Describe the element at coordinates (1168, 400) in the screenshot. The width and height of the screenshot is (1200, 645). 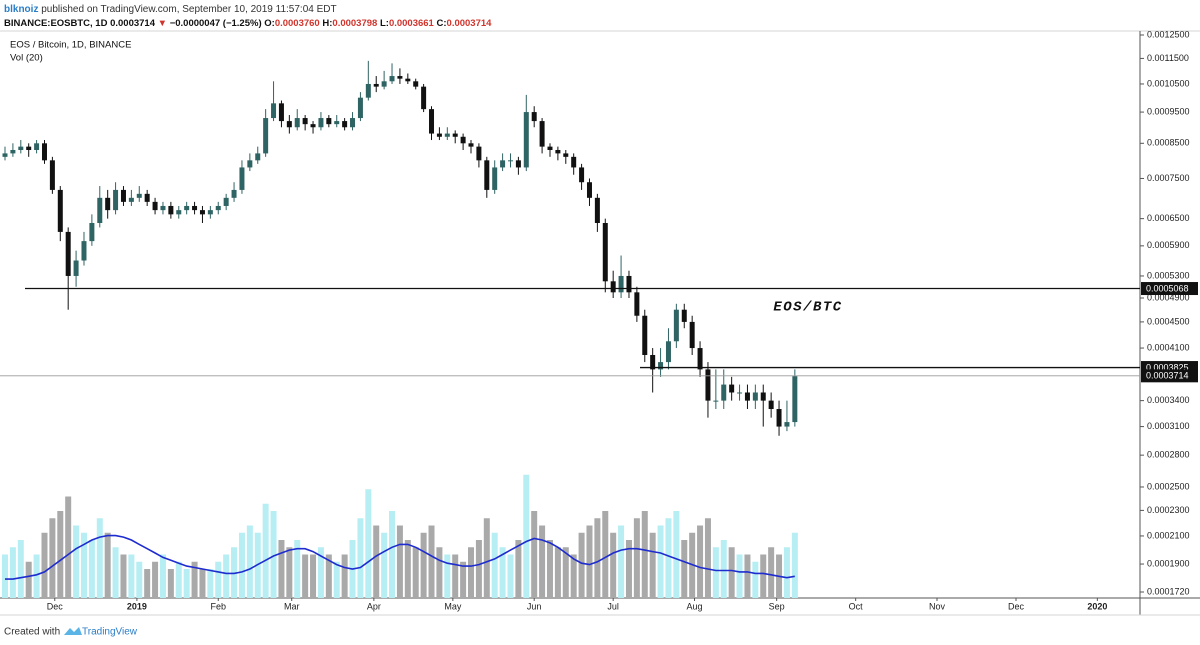
I see `y-tick-label: 0.0003400` at that location.